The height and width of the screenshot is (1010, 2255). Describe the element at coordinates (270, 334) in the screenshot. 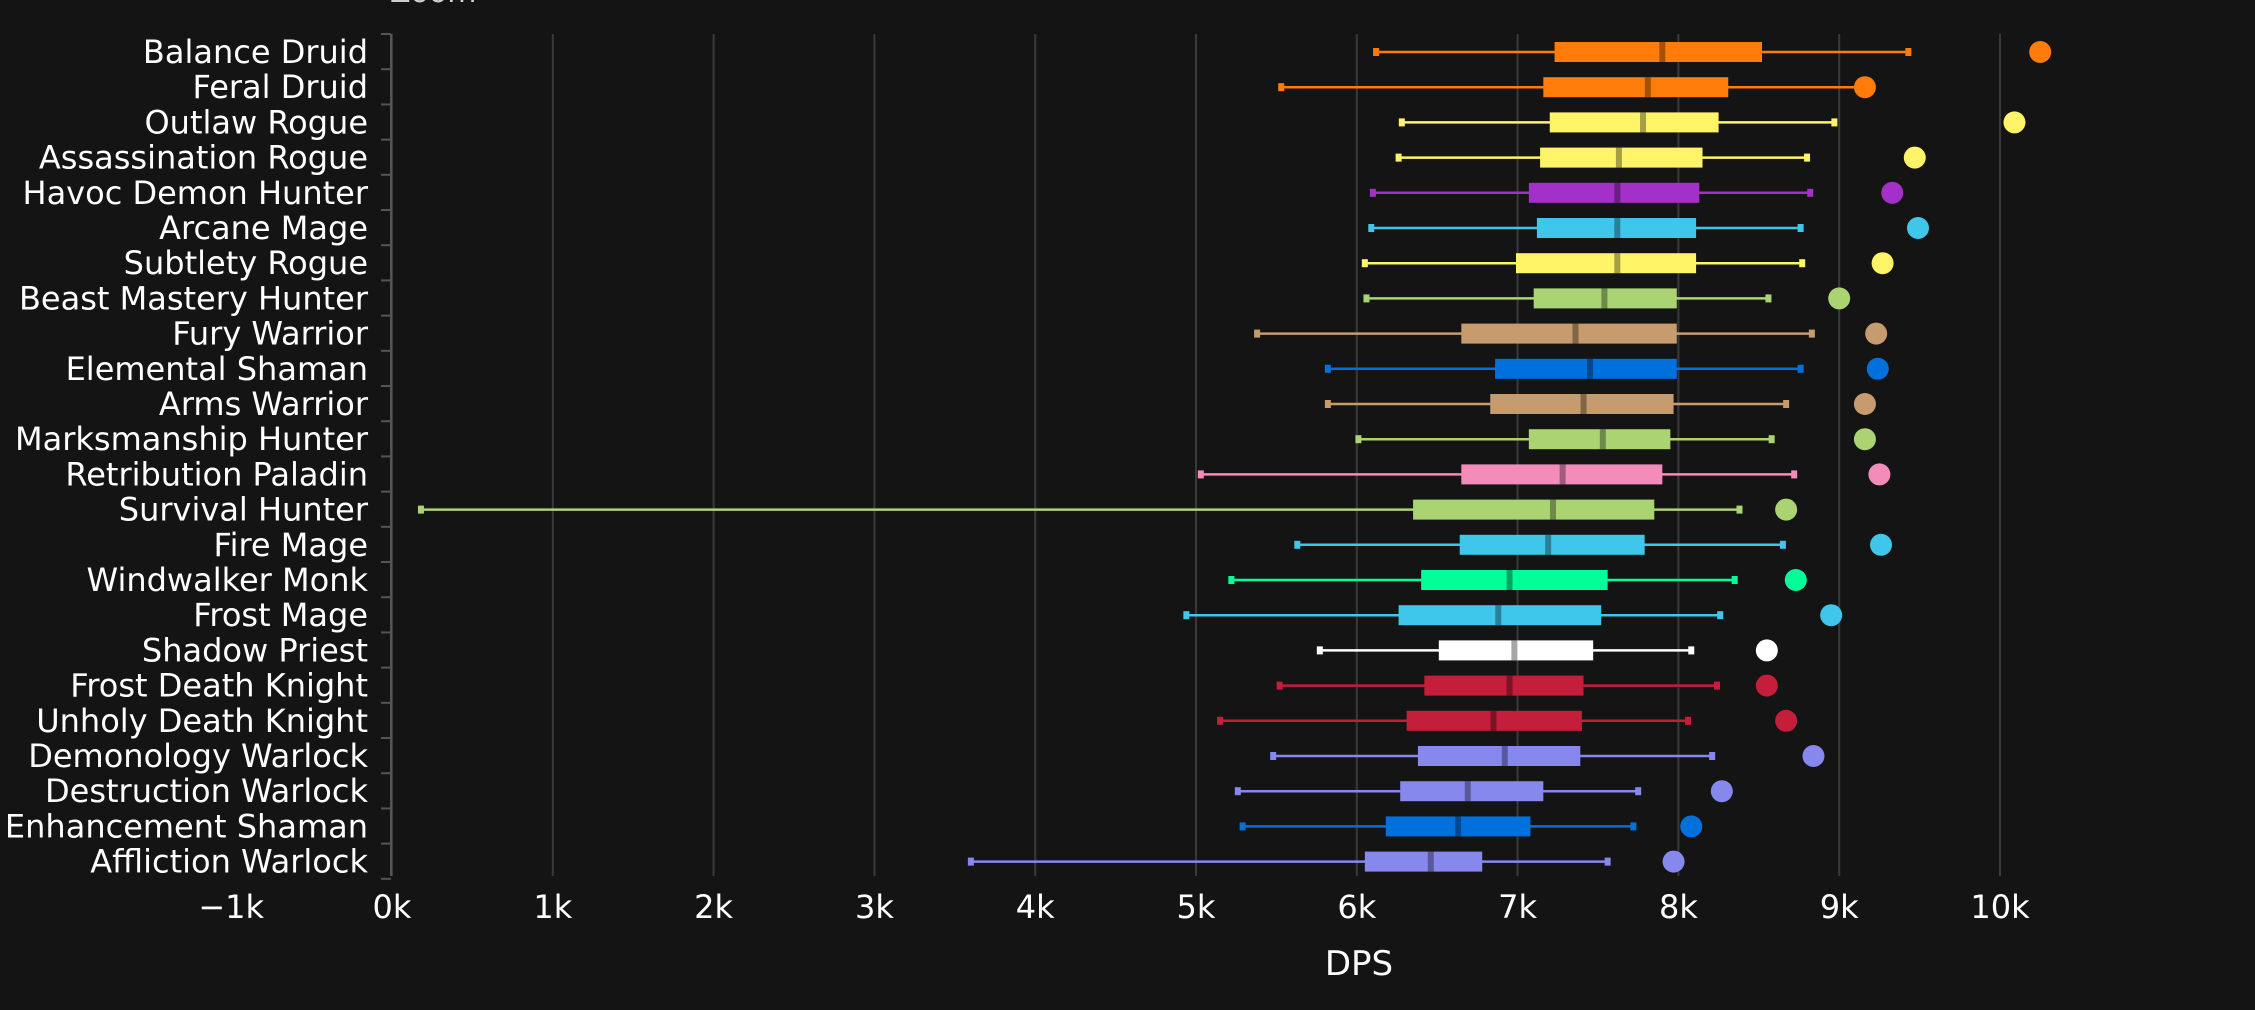

I see `row-label: Fury Warrior` at that location.